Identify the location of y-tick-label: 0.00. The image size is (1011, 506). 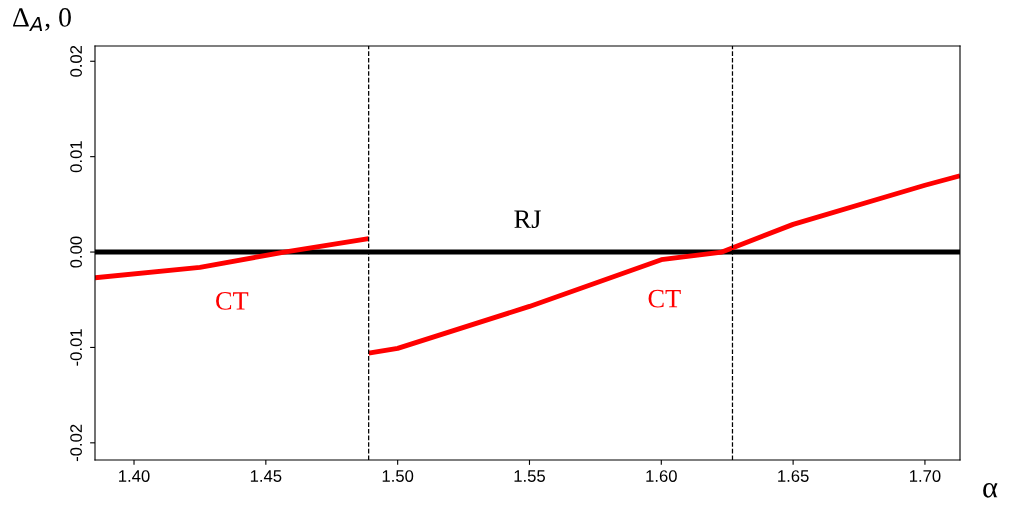
(76, 252).